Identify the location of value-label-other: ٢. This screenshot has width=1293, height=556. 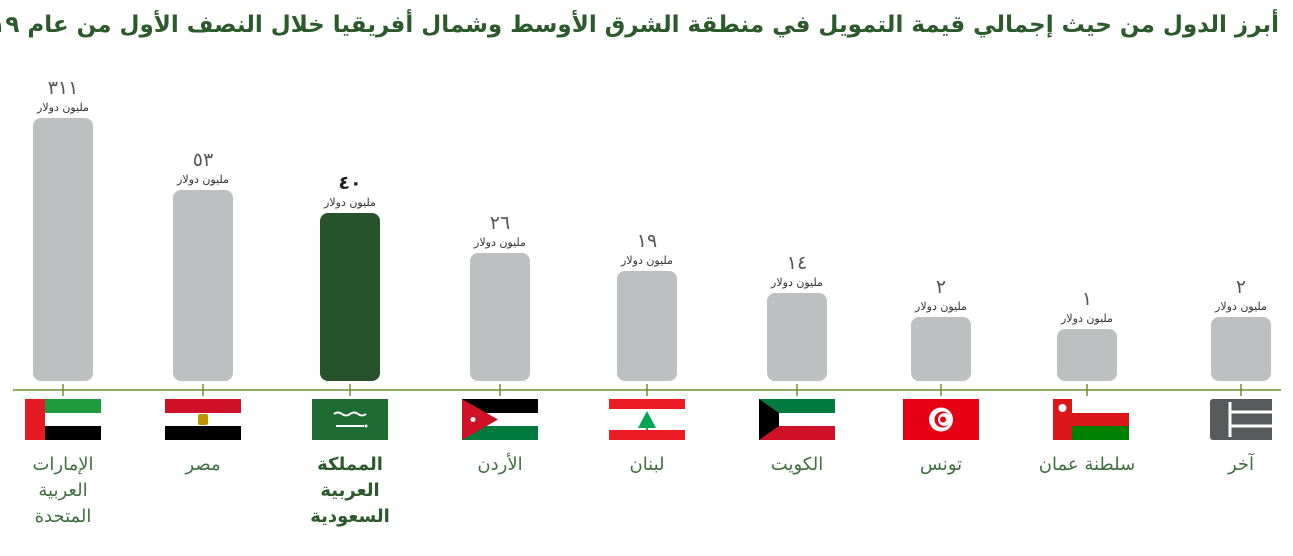
(1241, 287).